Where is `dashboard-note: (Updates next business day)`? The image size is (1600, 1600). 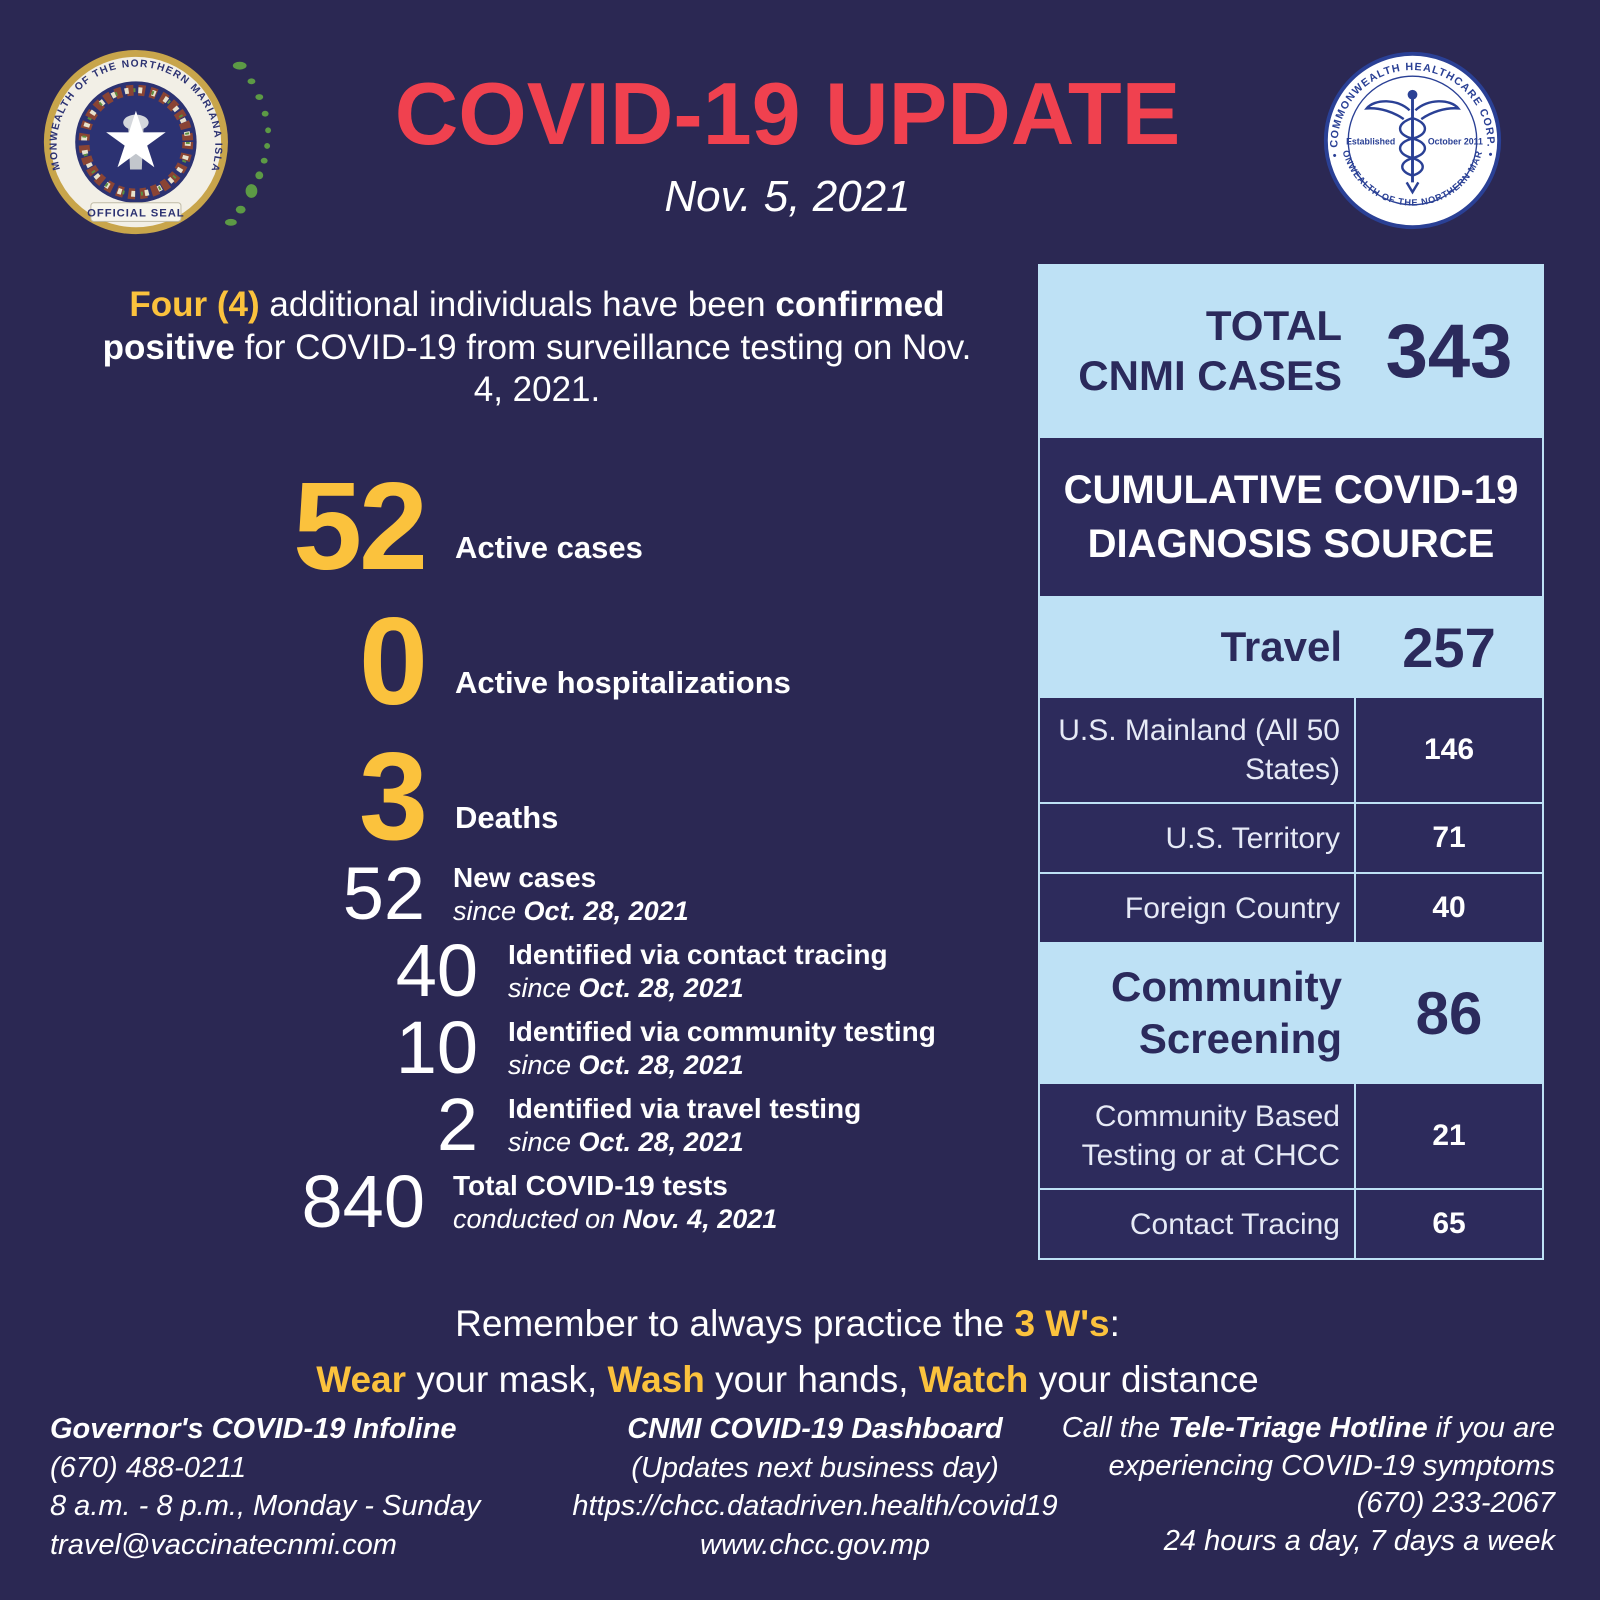
dashboard-note: (Updates next business day) is located at coordinates (815, 1467).